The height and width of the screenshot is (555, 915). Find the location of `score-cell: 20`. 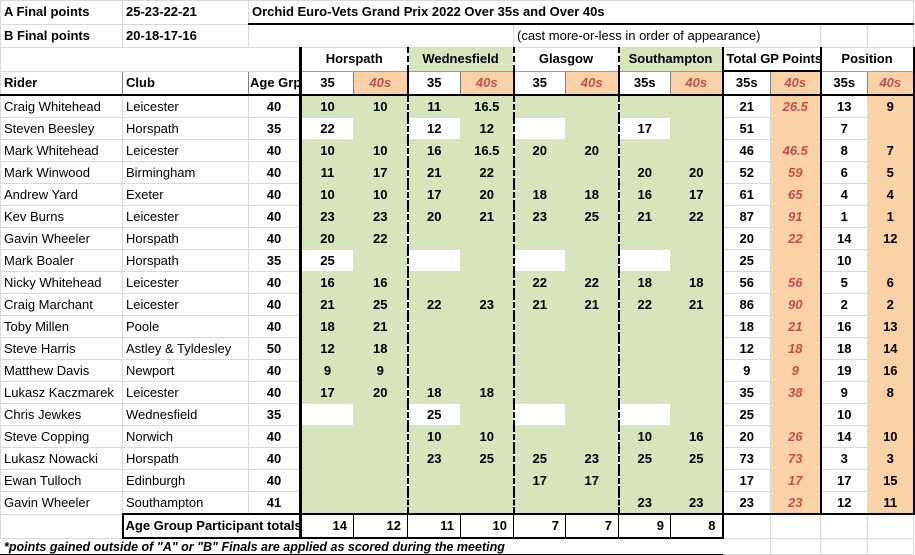

score-cell: 20 is located at coordinates (326, 238).